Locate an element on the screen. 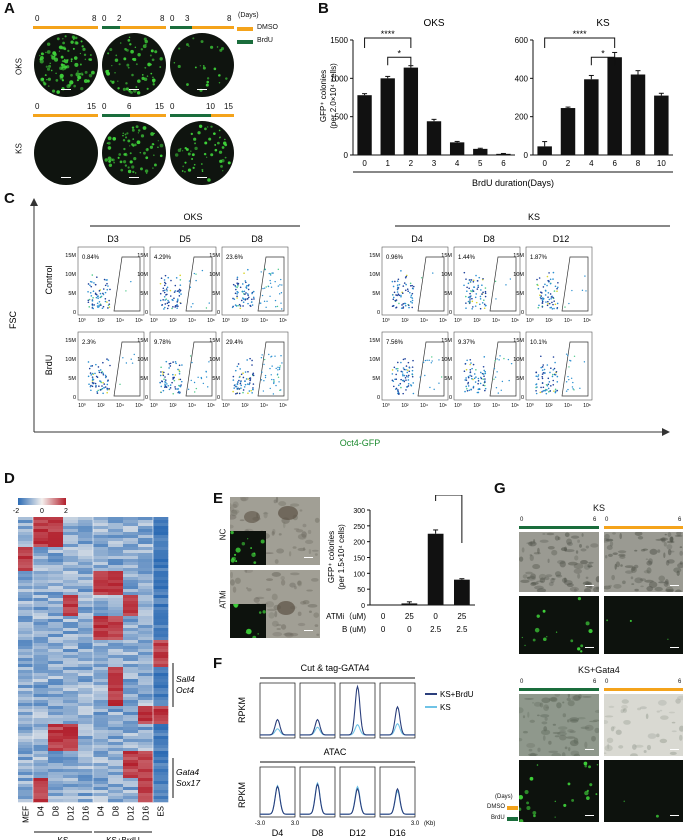  y-tick-label: 50 is located at coordinates (361, 590).